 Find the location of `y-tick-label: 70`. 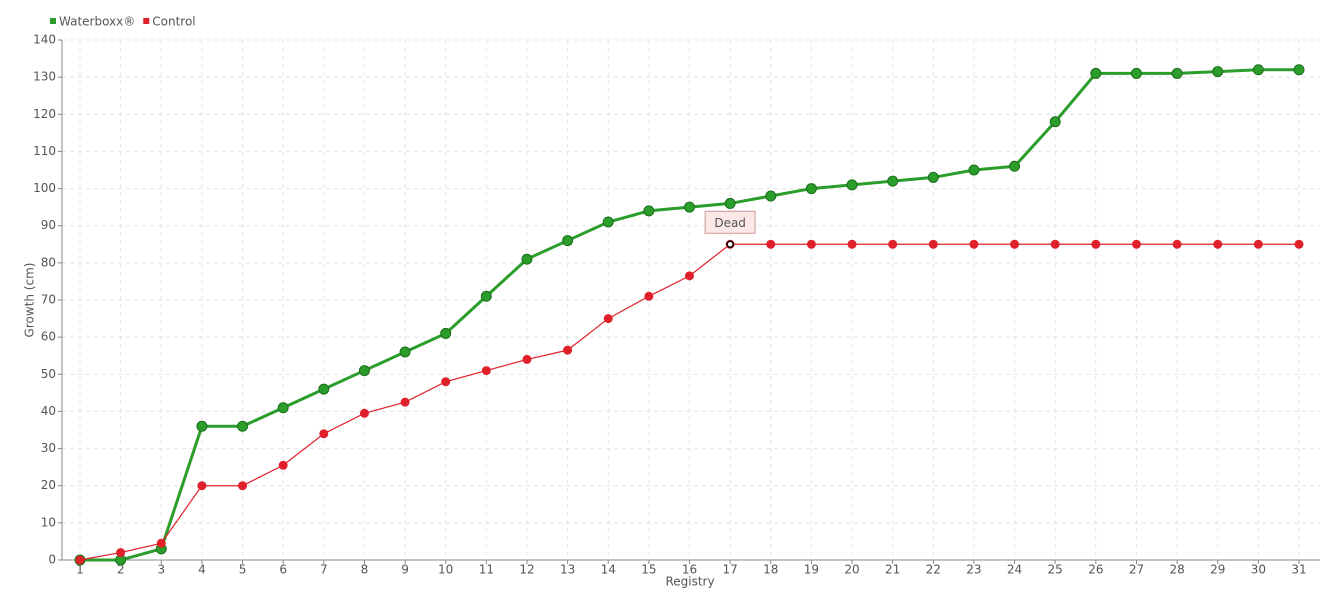

y-tick-label: 70 is located at coordinates (48, 300).